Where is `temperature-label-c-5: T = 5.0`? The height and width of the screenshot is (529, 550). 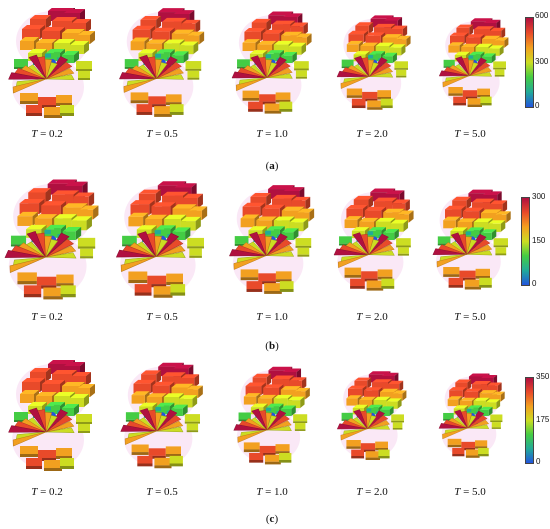
temperature-label-c-5: T = 5.0 is located at coordinates (470, 492).